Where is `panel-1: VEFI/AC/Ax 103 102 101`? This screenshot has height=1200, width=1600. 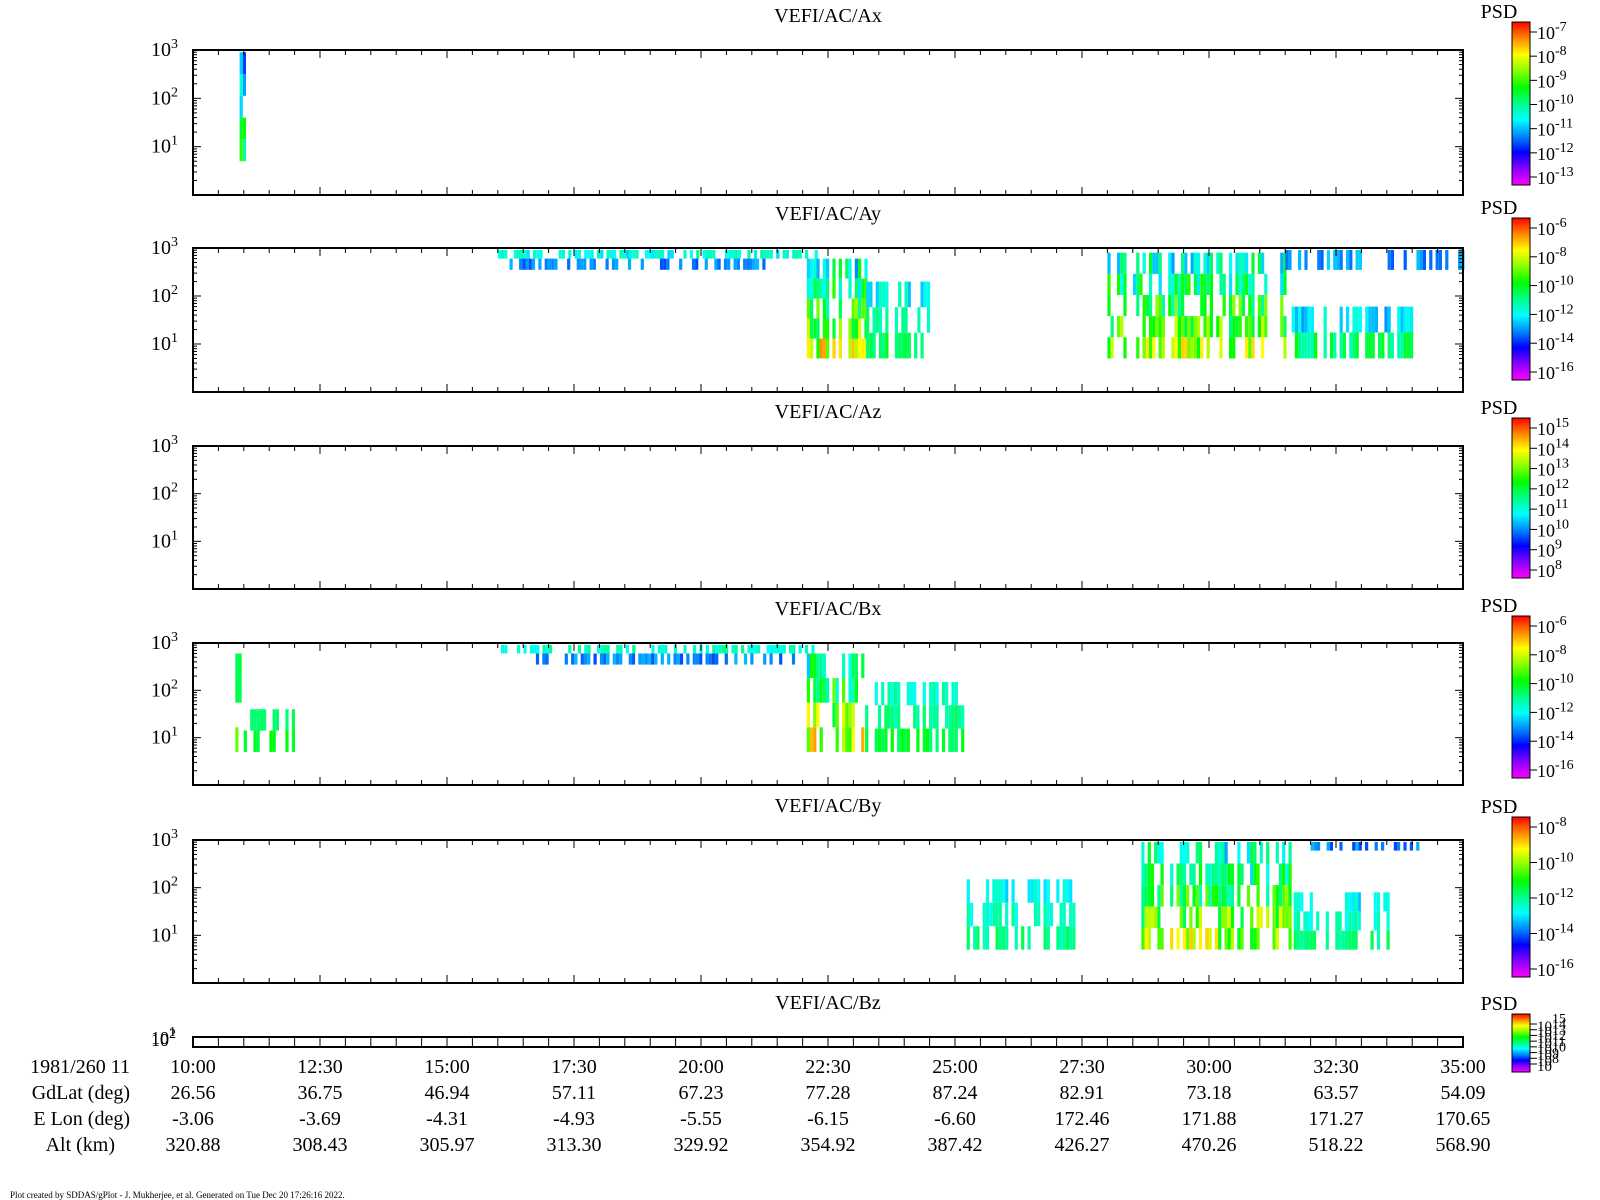
panel-1: VEFI/AC/Ax 103 102 101 is located at coordinates (807, 100).